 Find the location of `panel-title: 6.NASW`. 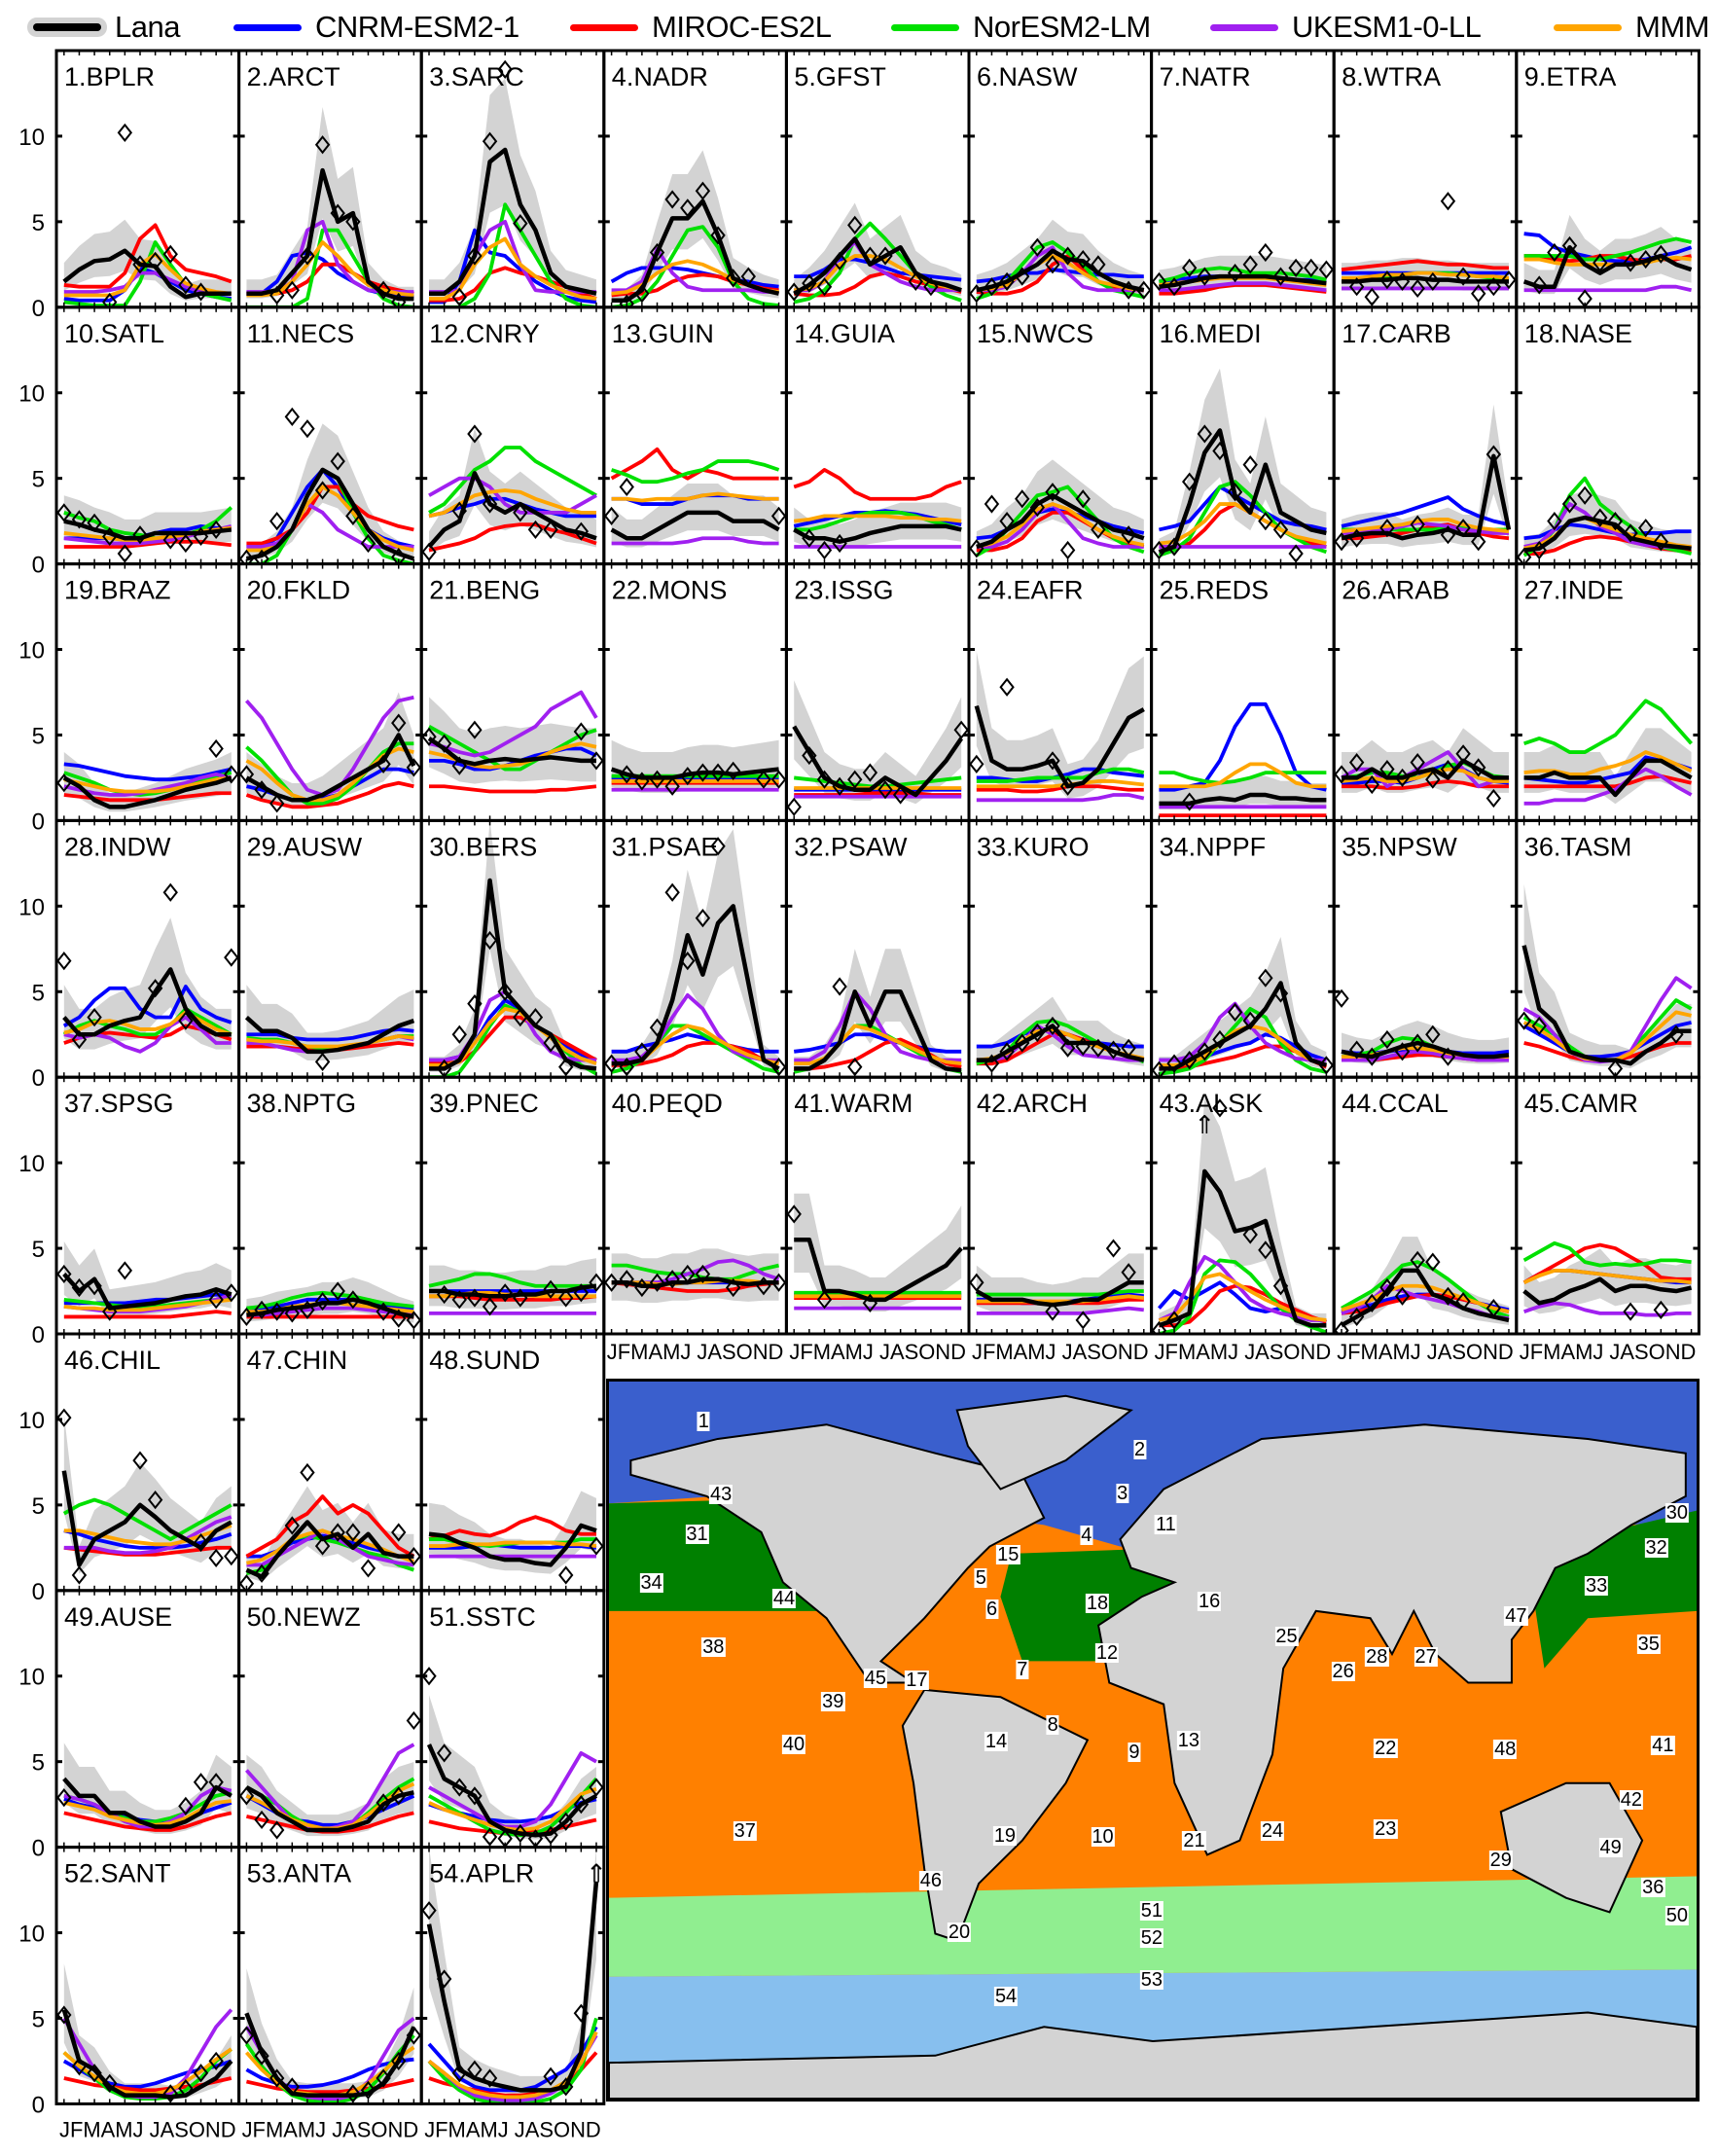

panel-title: 6.NASW is located at coordinates (1028, 76).